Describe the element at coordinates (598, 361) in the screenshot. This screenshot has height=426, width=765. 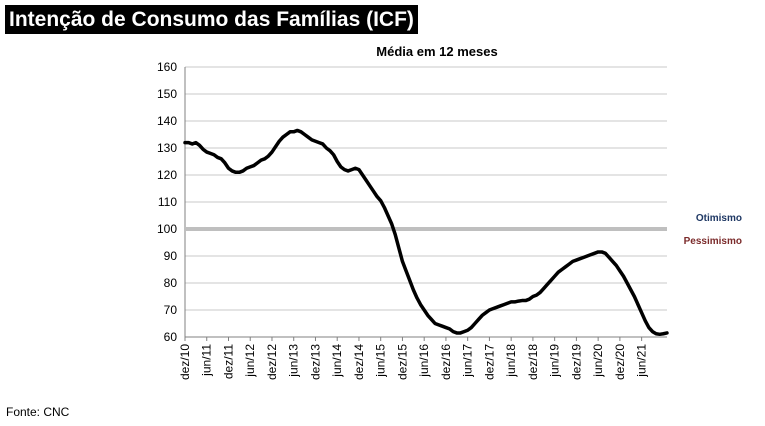
I see `x-tick-label: jun/20` at that location.